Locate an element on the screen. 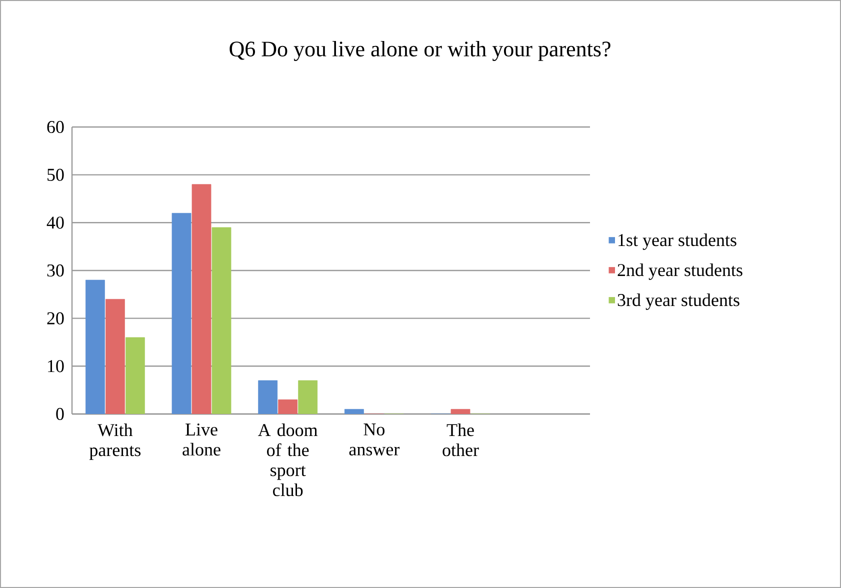 The image size is (841, 588). y-tick-label: 0 is located at coordinates (60, 414).